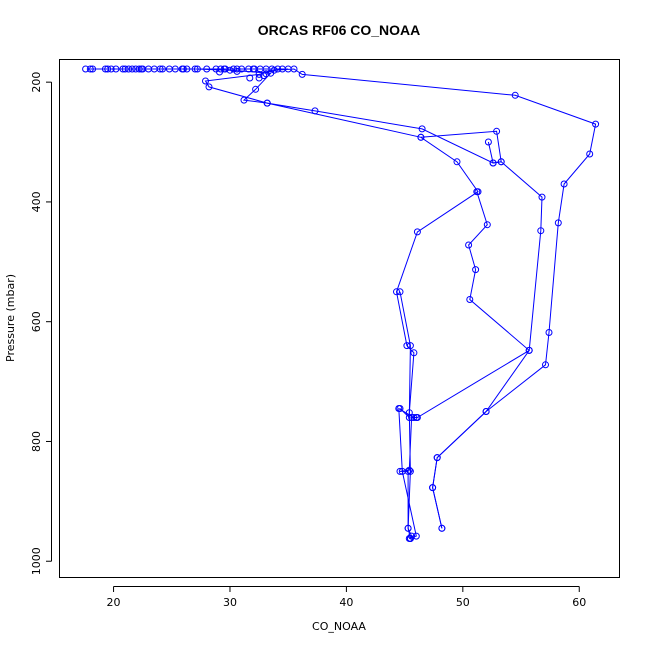 The height and width of the screenshot is (650, 650). I want to click on x-tick-label: 30, so click(230, 602).